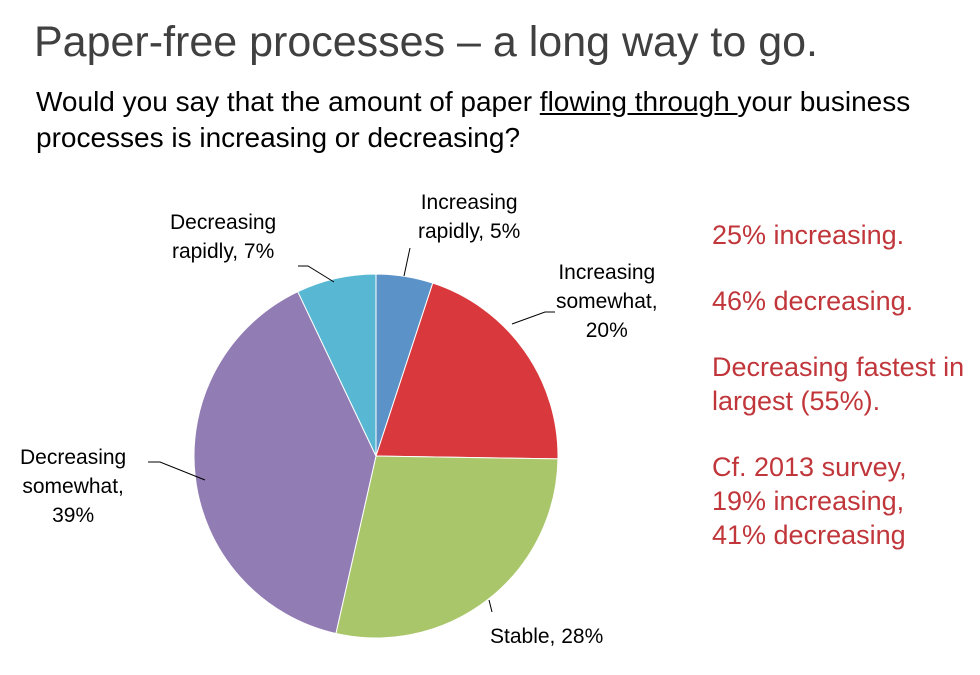  I want to click on note-3: Decreasing fastest in largest (55%)., so click(838, 384).